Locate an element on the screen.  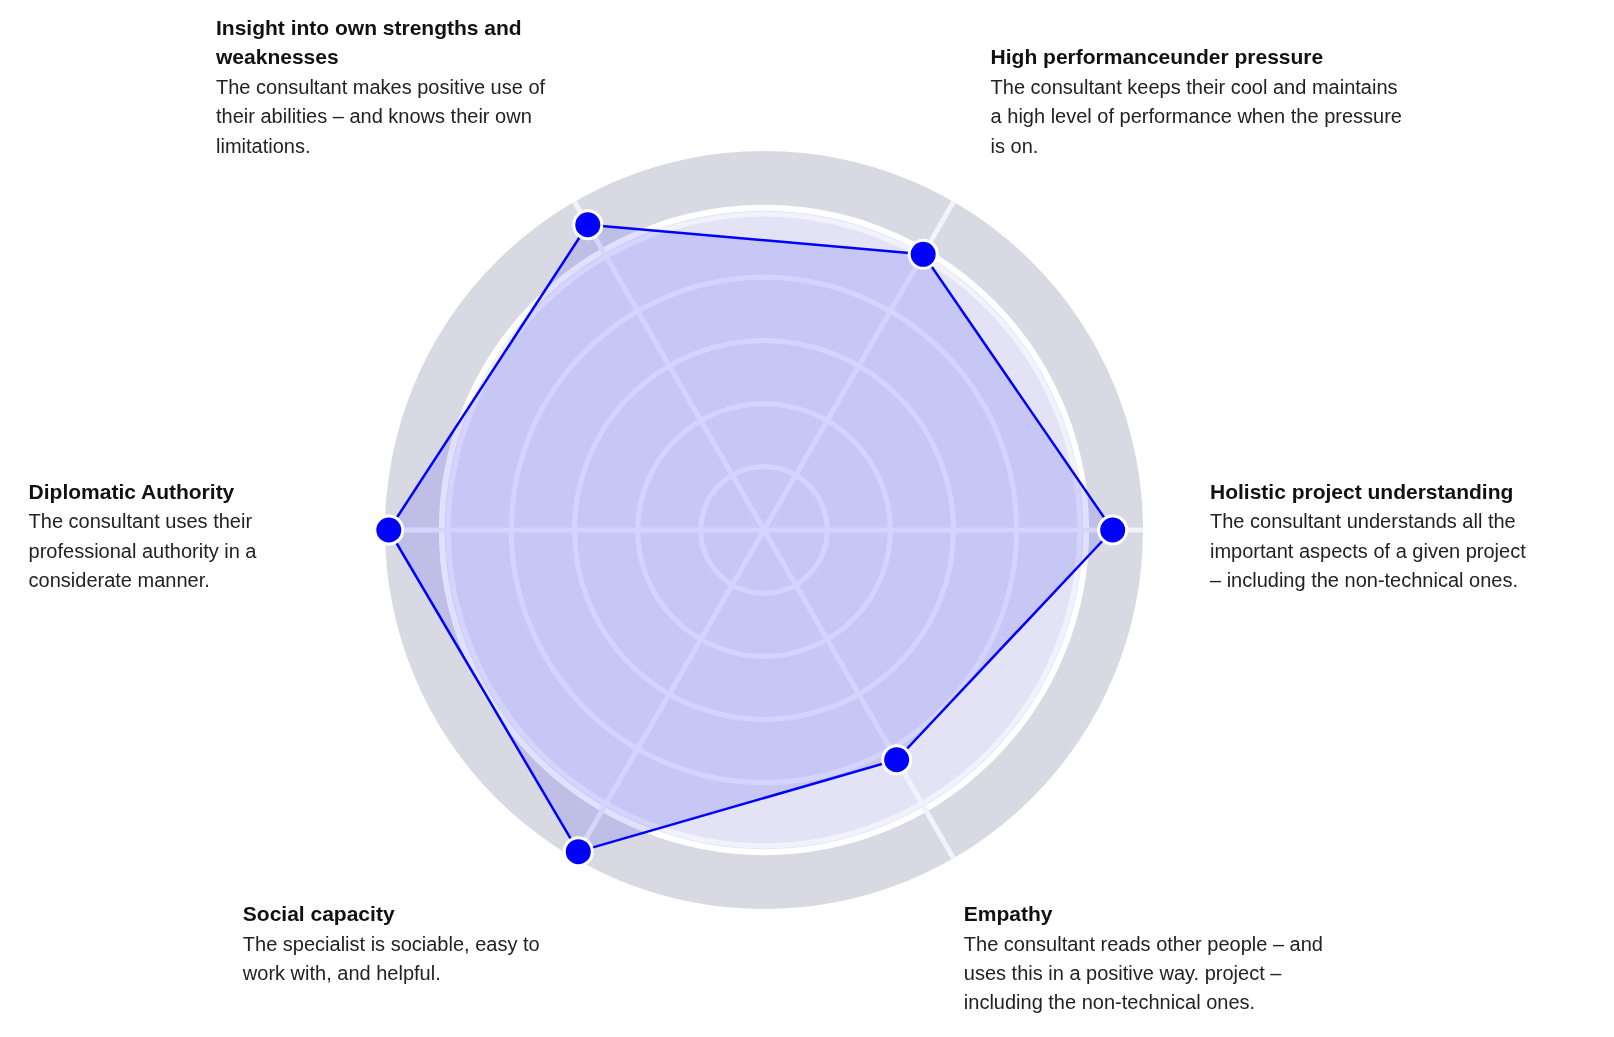
text: The consultant reads other people – and uses this in a positive way. project – including the non-technical ones. is located at coordinates (1143, 973).